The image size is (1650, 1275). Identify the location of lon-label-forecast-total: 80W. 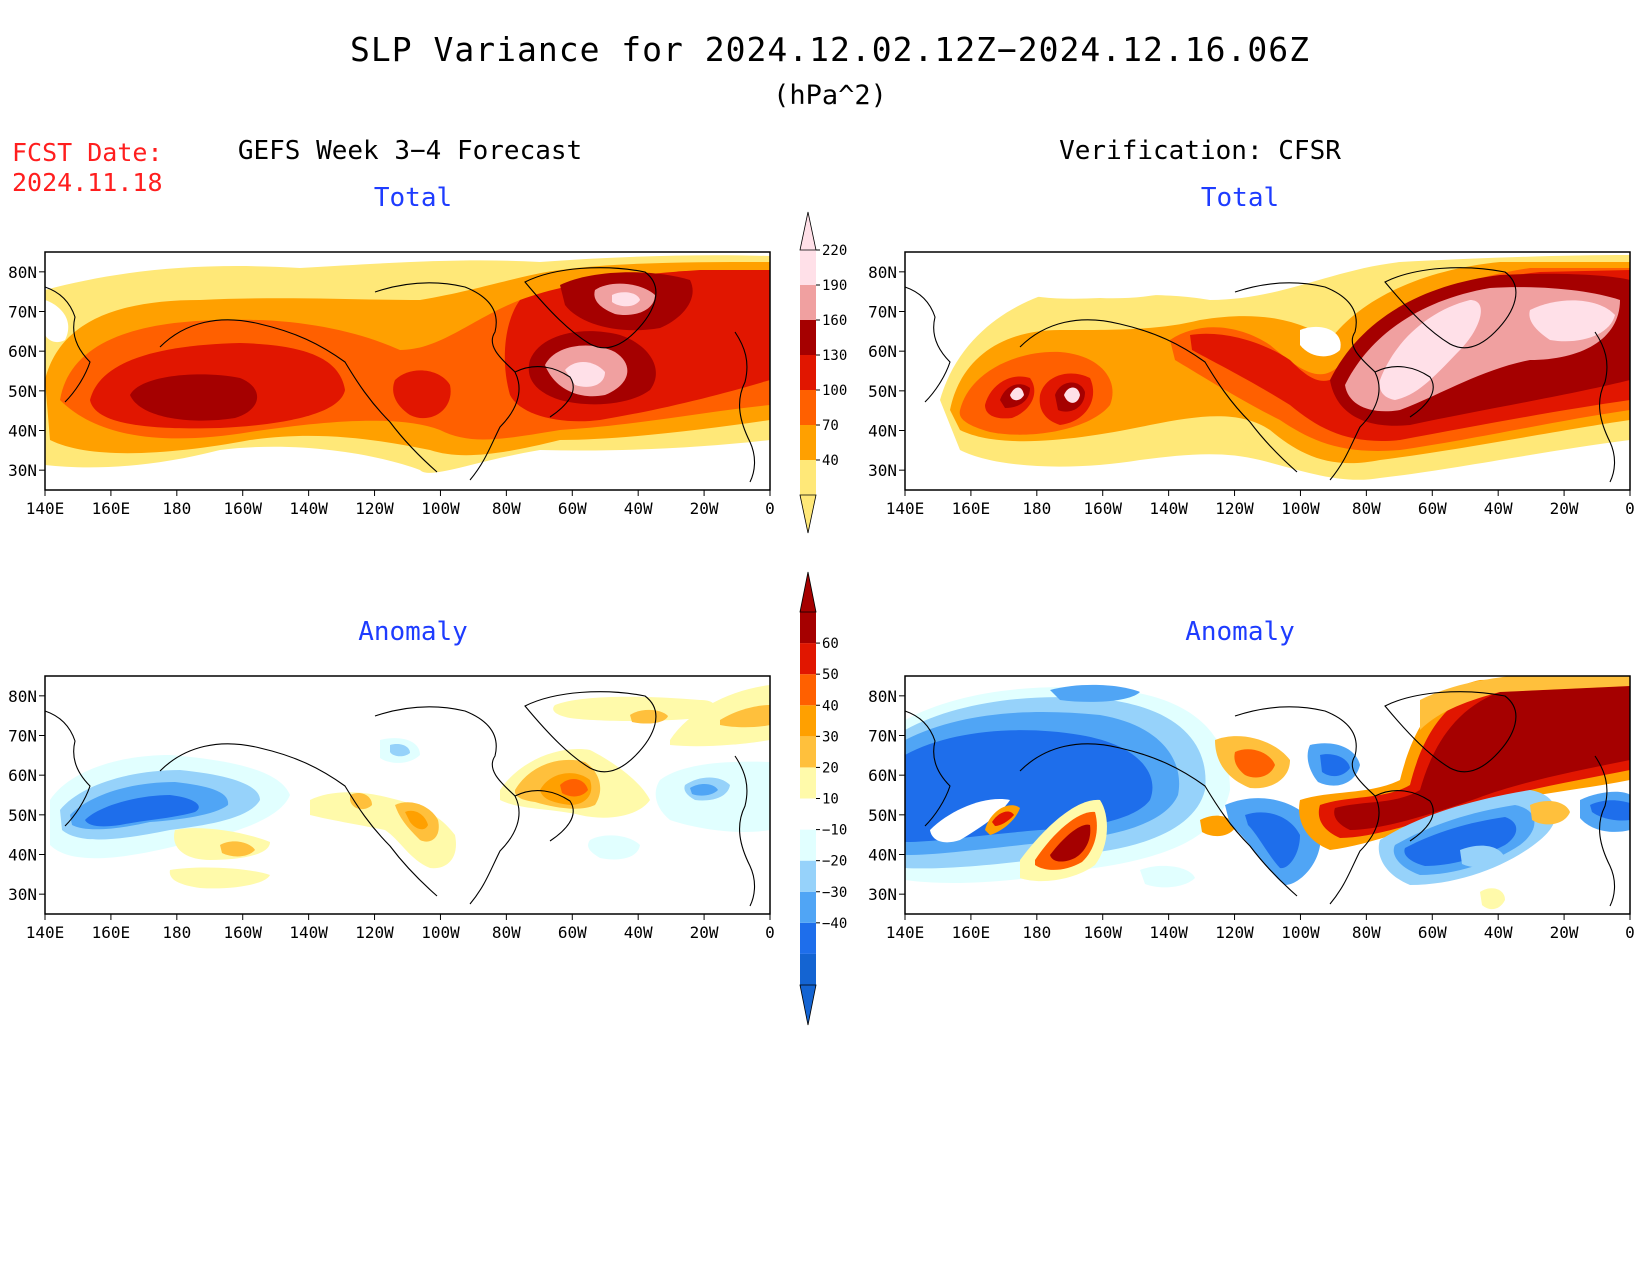
(506, 508).